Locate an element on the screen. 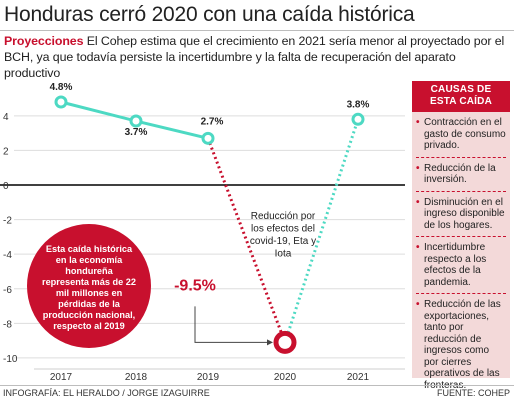  data-label: -9.5% is located at coordinates (195, 285).